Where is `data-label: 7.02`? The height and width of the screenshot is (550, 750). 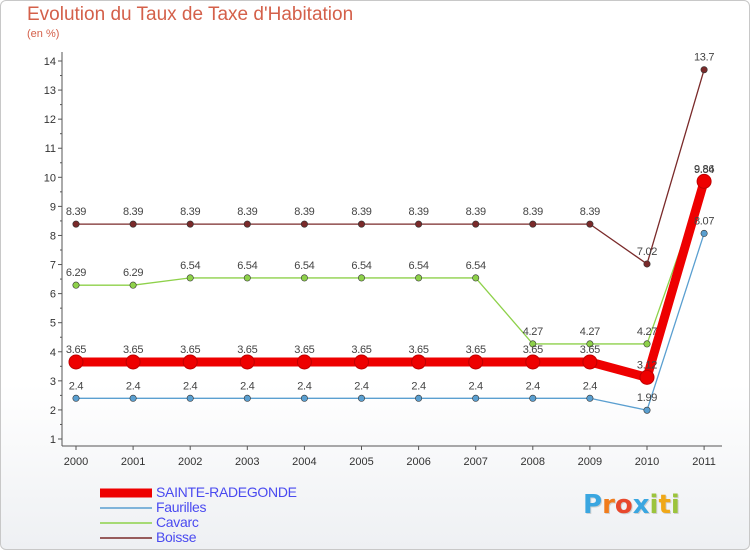 data-label: 7.02 is located at coordinates (647, 252).